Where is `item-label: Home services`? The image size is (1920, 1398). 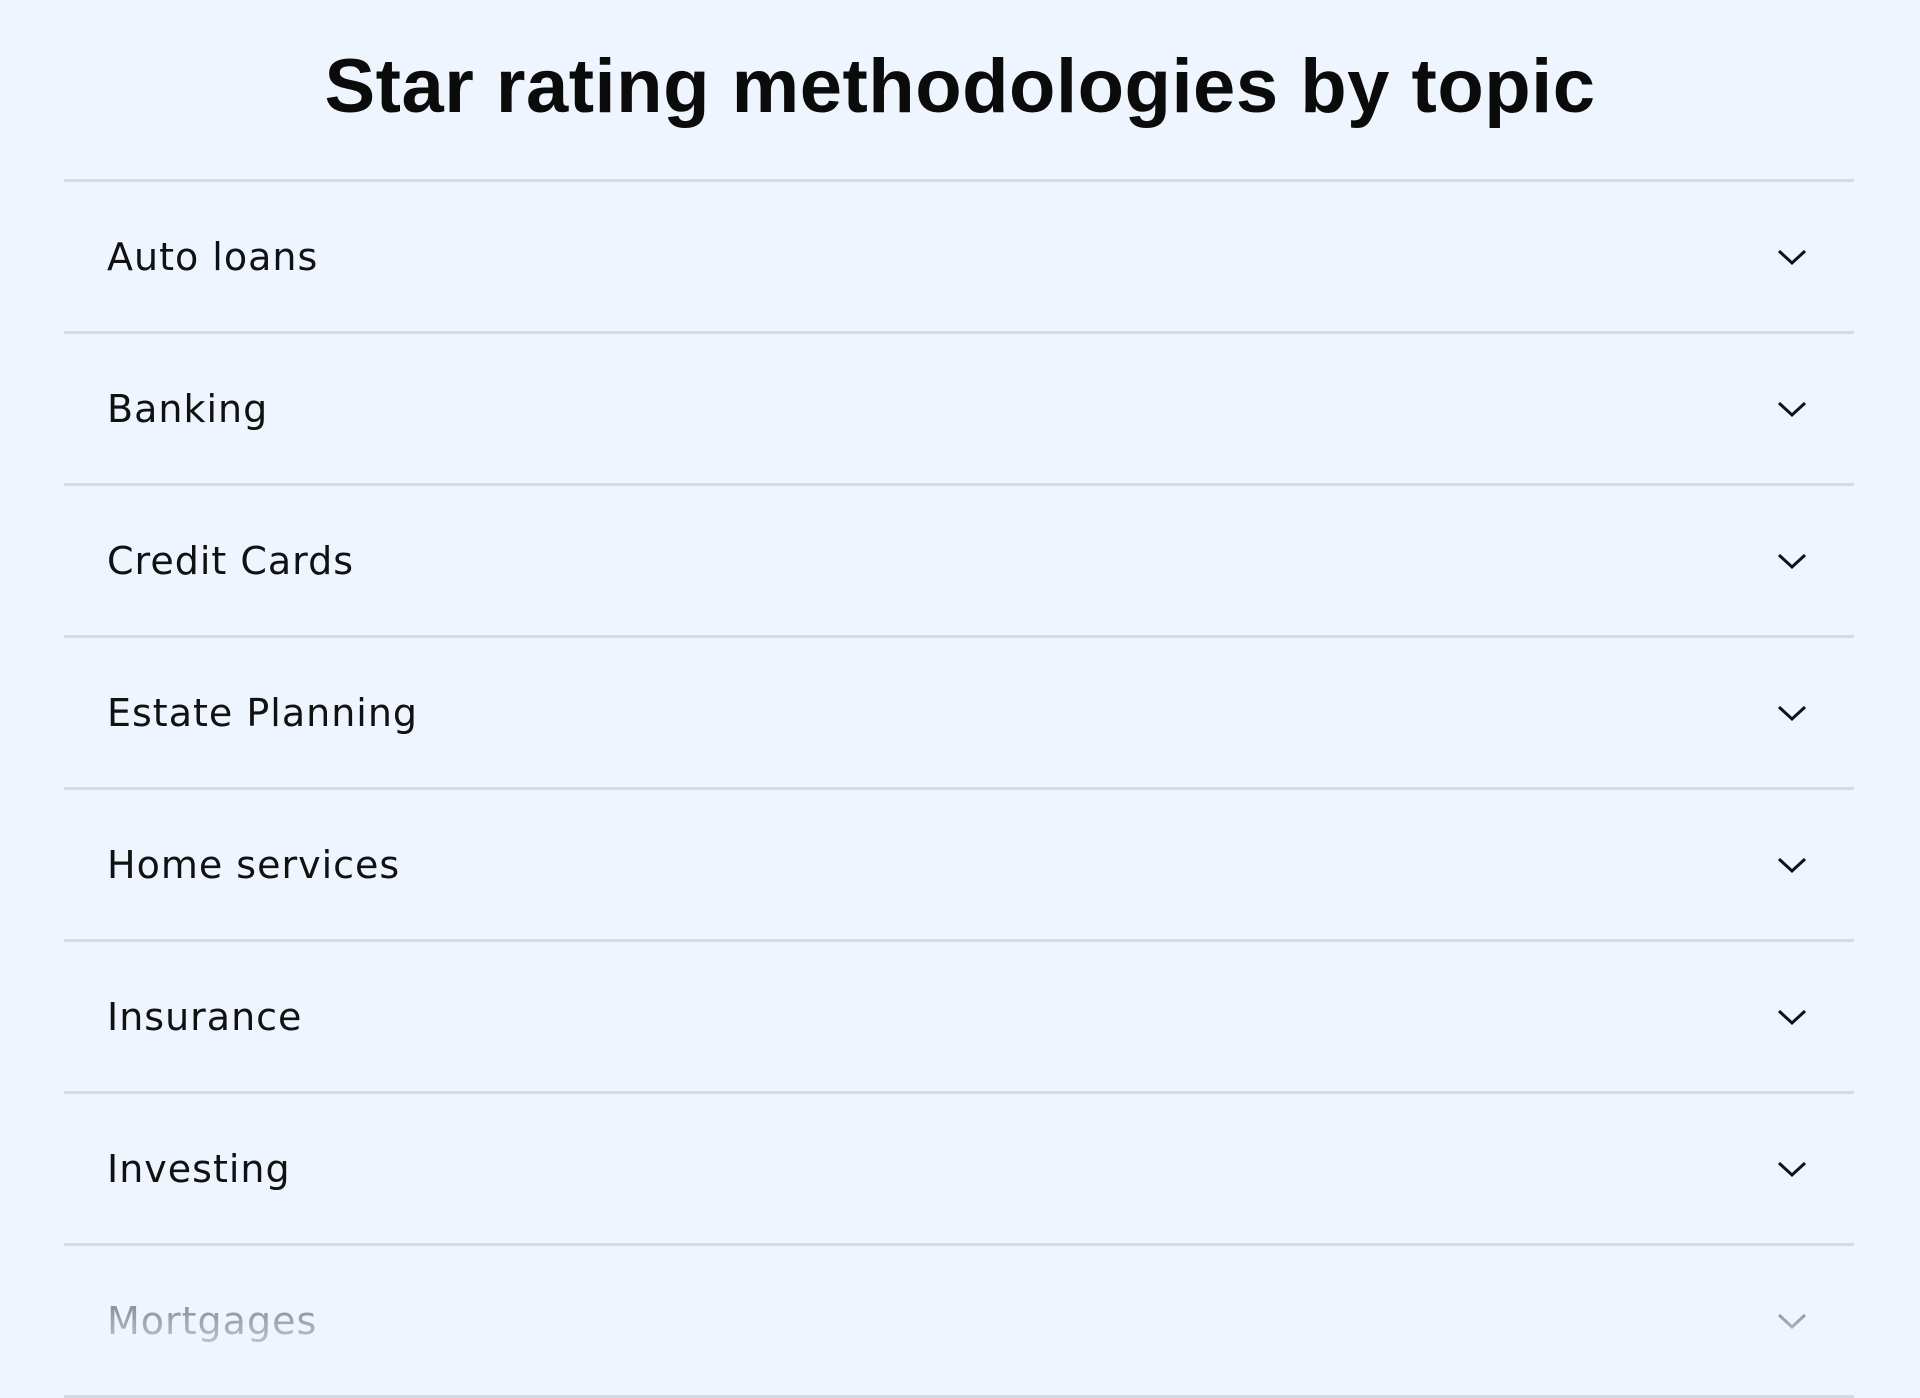
item-label: Home services is located at coordinates (254, 864).